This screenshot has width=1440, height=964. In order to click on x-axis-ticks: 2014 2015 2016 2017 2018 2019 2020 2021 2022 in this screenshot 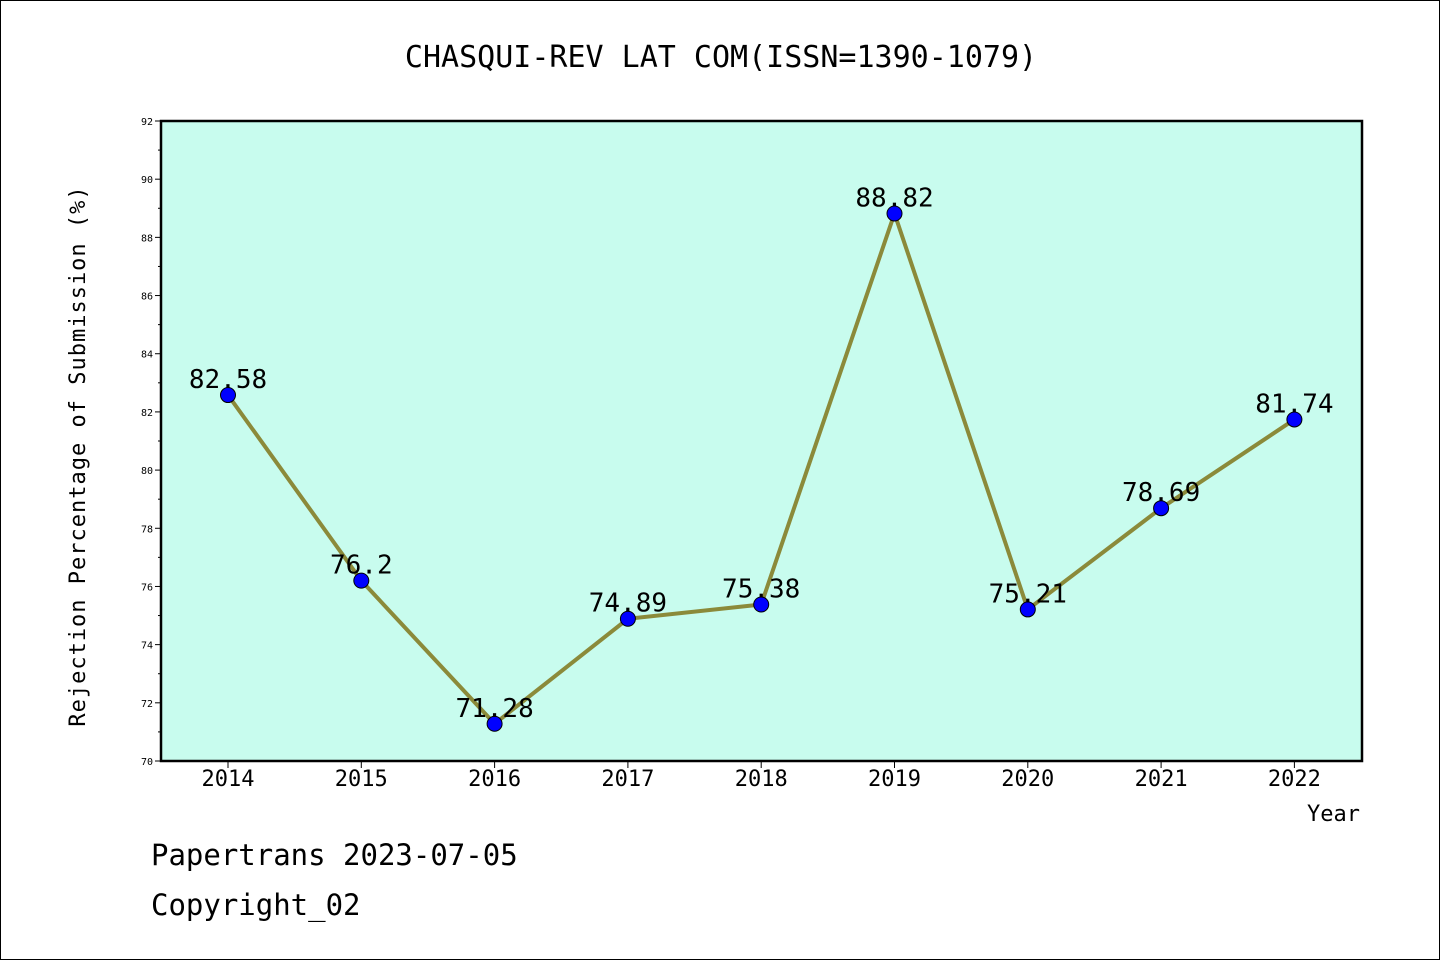, I will do `click(761, 776)`.